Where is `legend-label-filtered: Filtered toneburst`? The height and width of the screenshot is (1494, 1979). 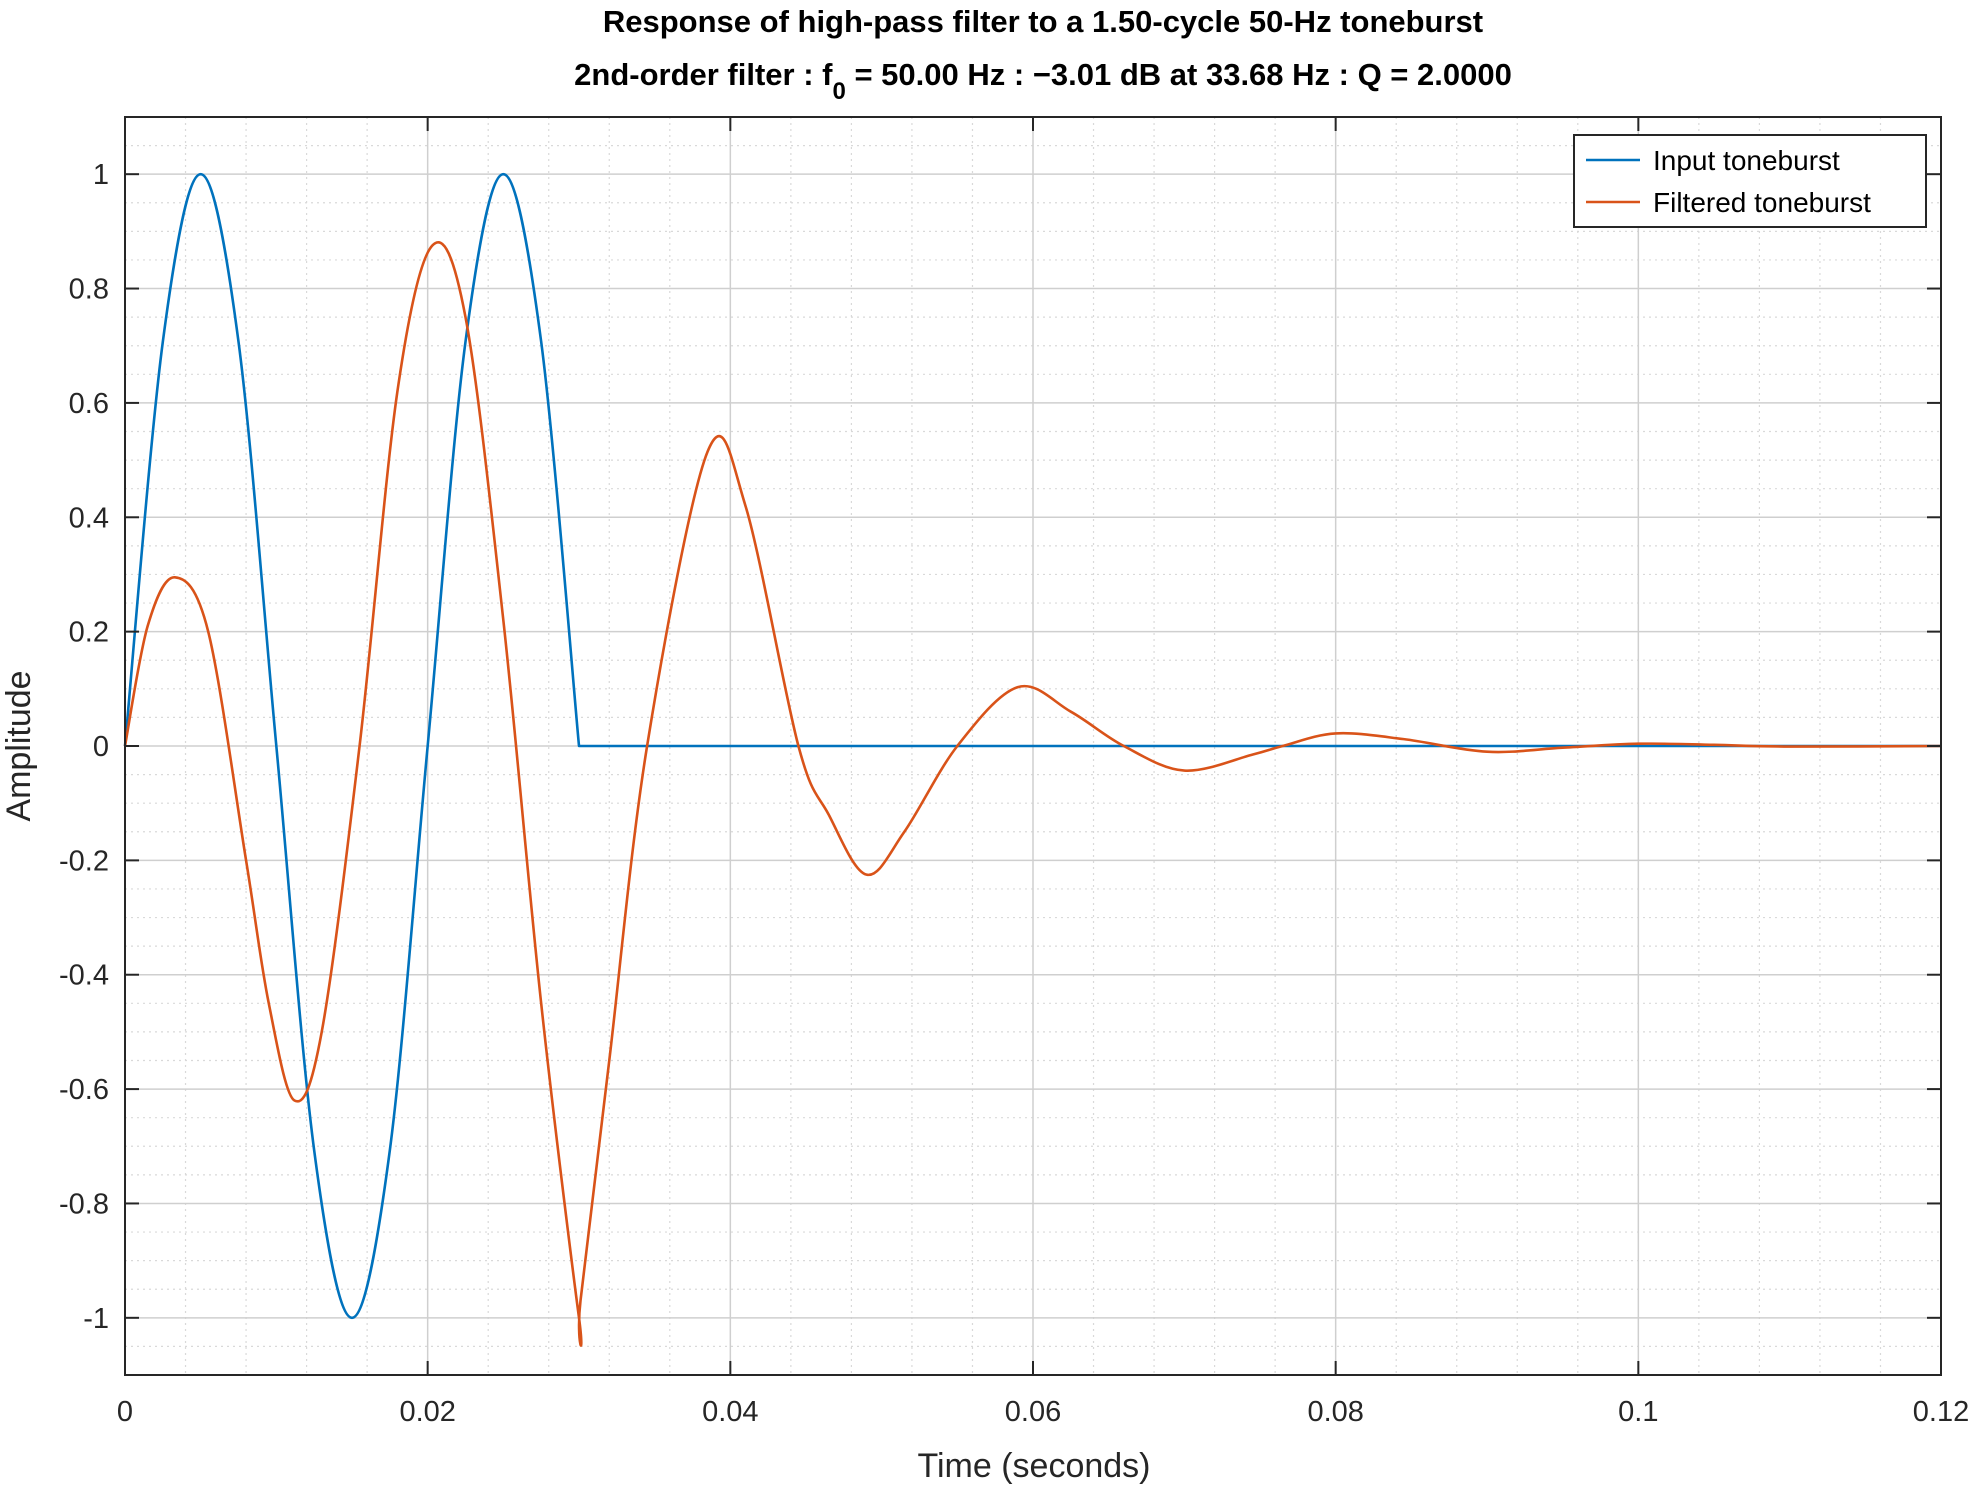
legend-label-filtered: Filtered toneburst is located at coordinates (1762, 202).